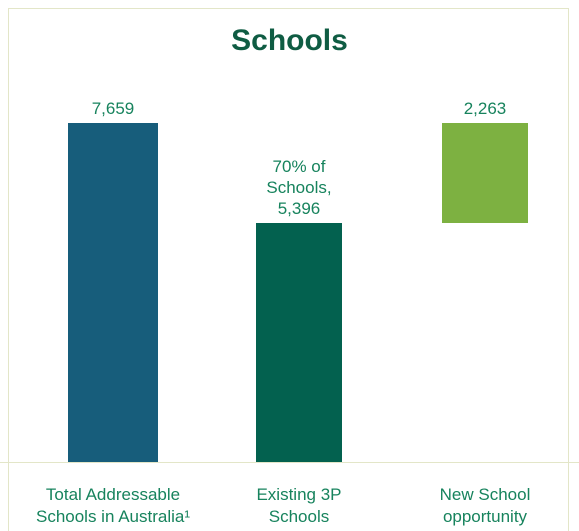 The image size is (579, 531). What do you see at coordinates (289, 40) in the screenshot?
I see `chart-title: Schools` at bounding box center [289, 40].